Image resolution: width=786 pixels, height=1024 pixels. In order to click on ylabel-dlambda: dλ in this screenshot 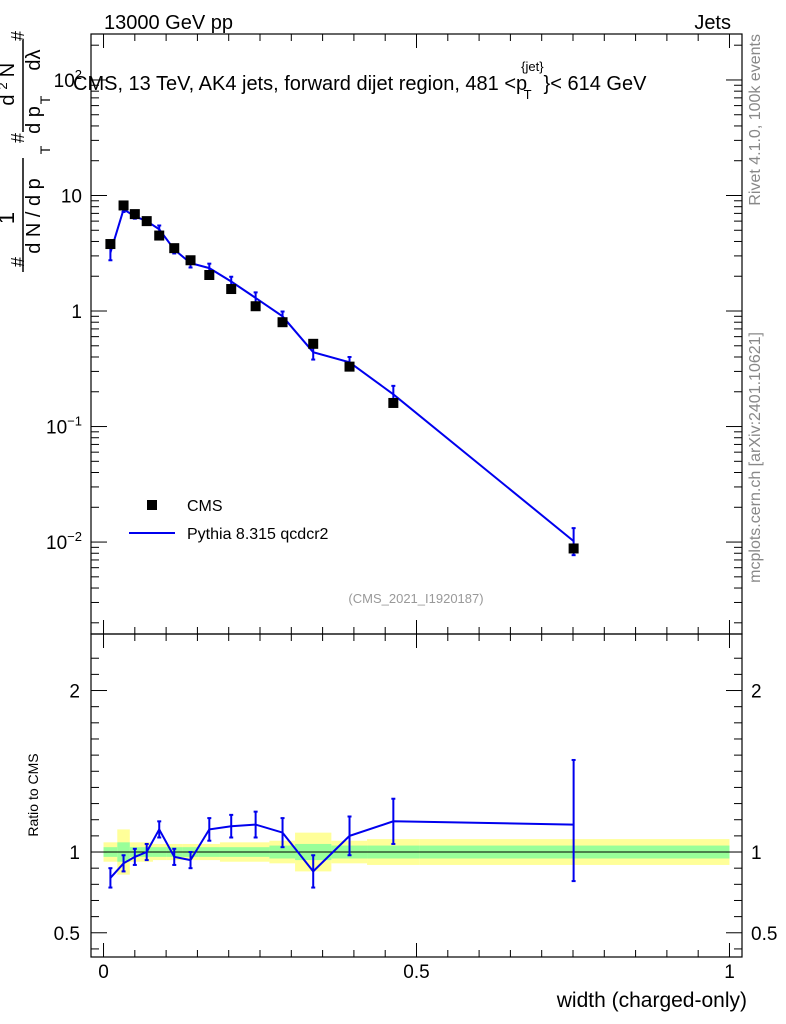, I will do `click(34, 59)`.